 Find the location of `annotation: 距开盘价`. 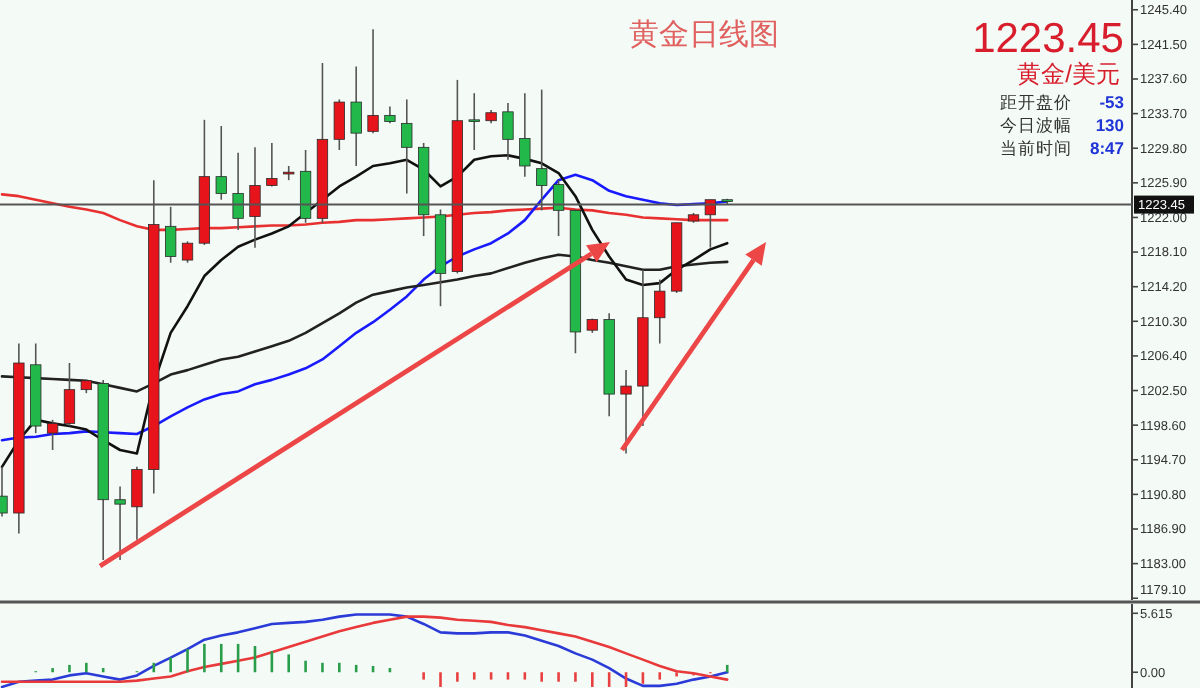

annotation: 距开盘价 is located at coordinates (1036, 102).